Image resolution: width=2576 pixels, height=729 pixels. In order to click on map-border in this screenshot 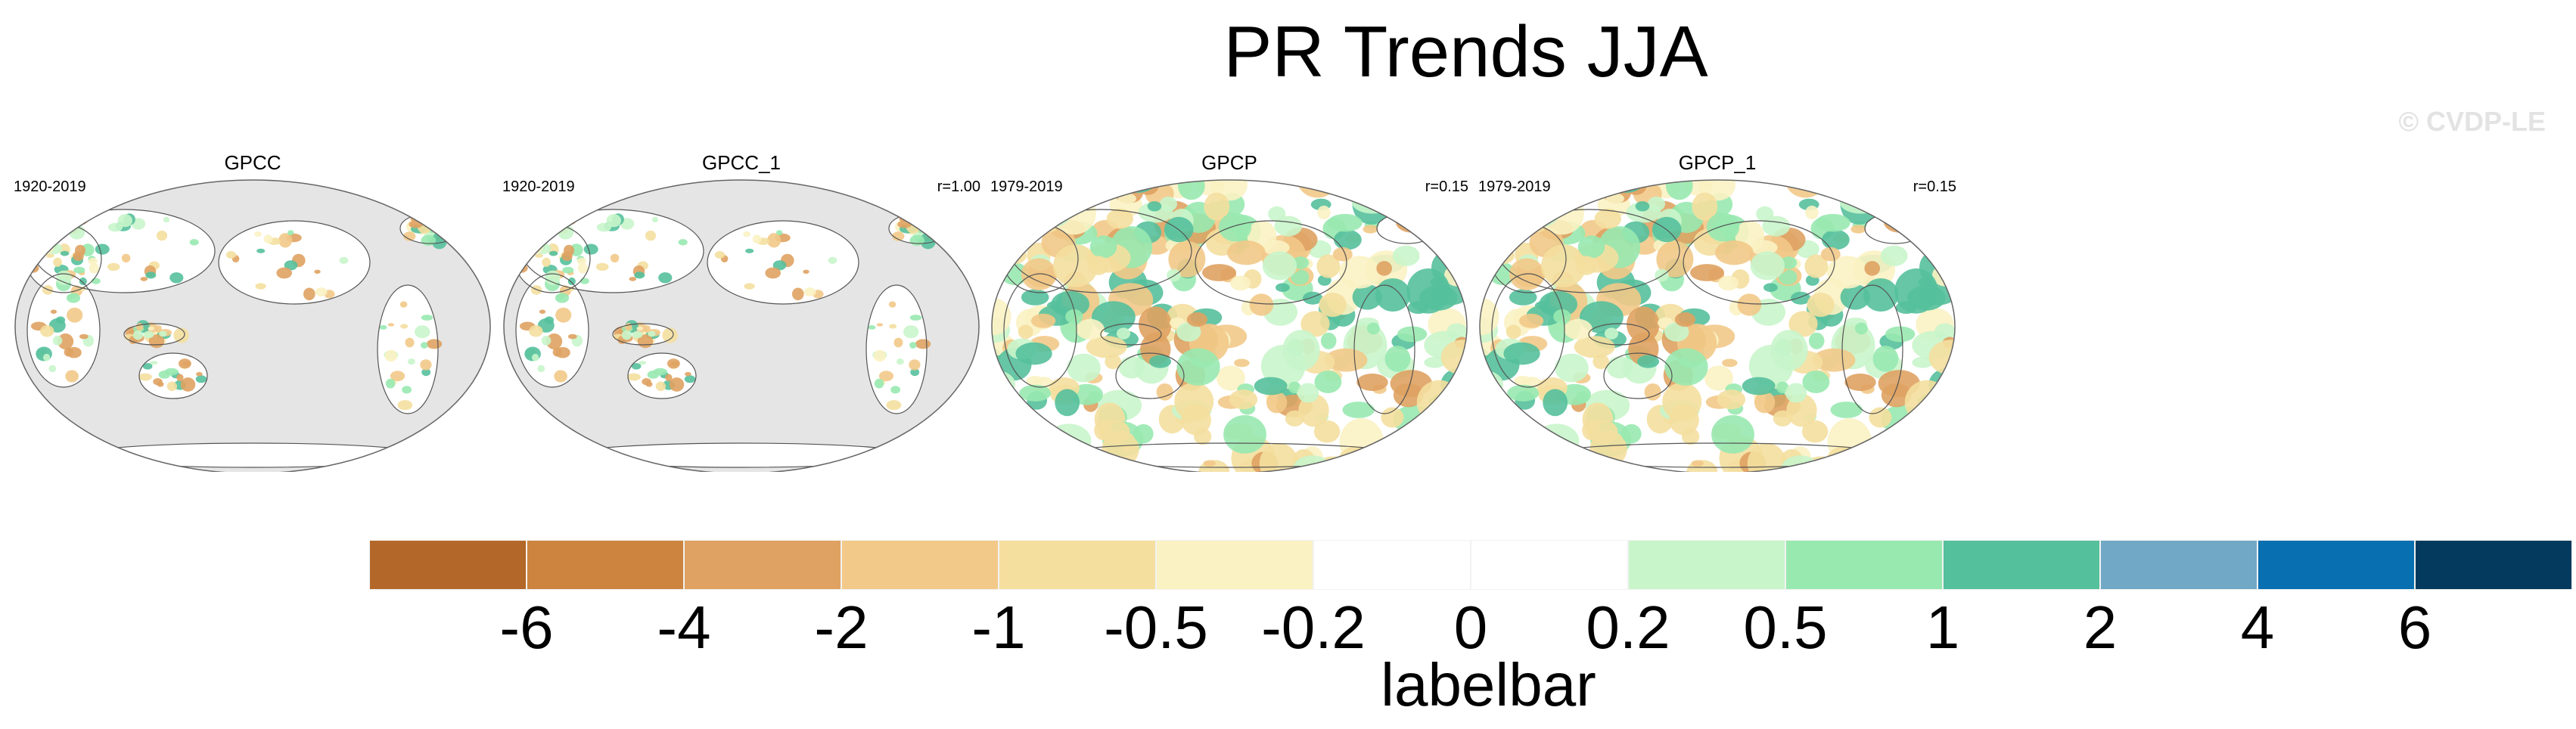, I will do `click(1717, 325)`.